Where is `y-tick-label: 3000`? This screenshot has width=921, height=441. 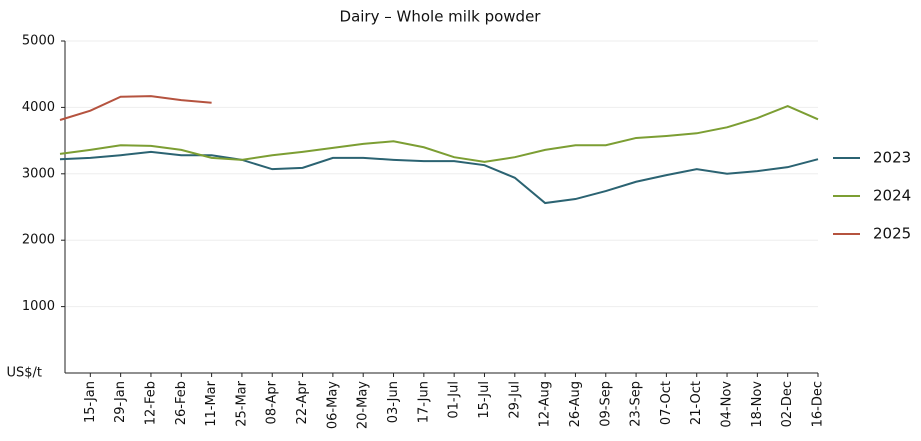 y-tick-label: 3000 is located at coordinates (38, 173).